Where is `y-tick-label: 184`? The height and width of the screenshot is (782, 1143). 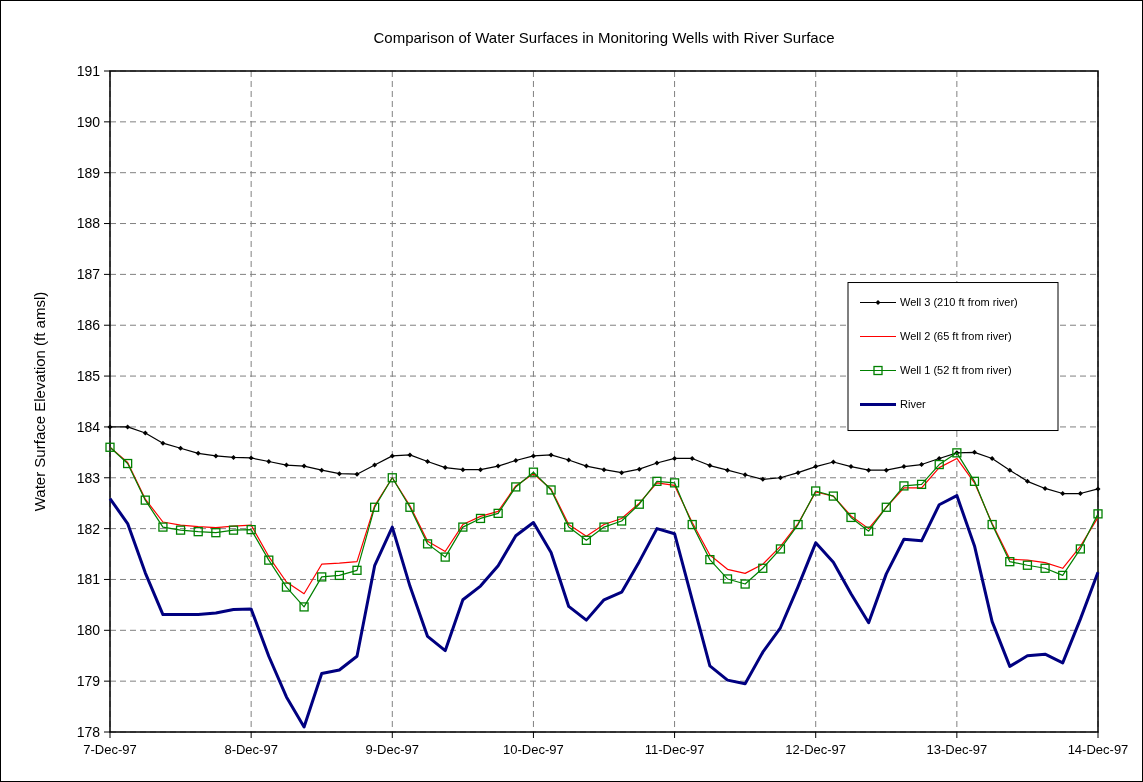
y-tick-label: 184 is located at coordinates (88, 426).